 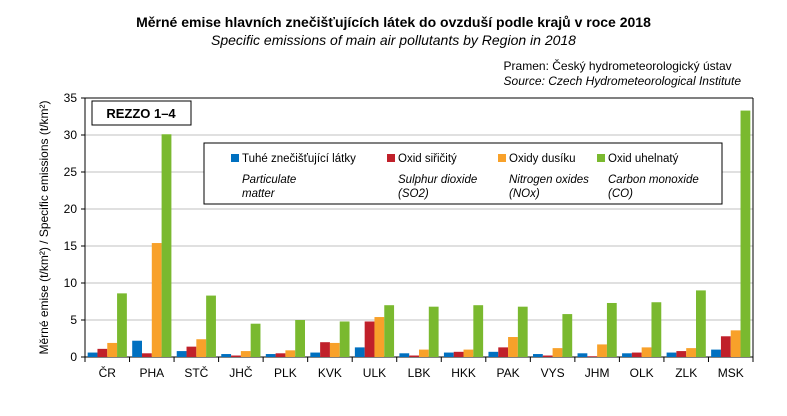 I want to click on source-cz: Pramen: Český hydrometeorologický ústav, so click(x=617, y=66).